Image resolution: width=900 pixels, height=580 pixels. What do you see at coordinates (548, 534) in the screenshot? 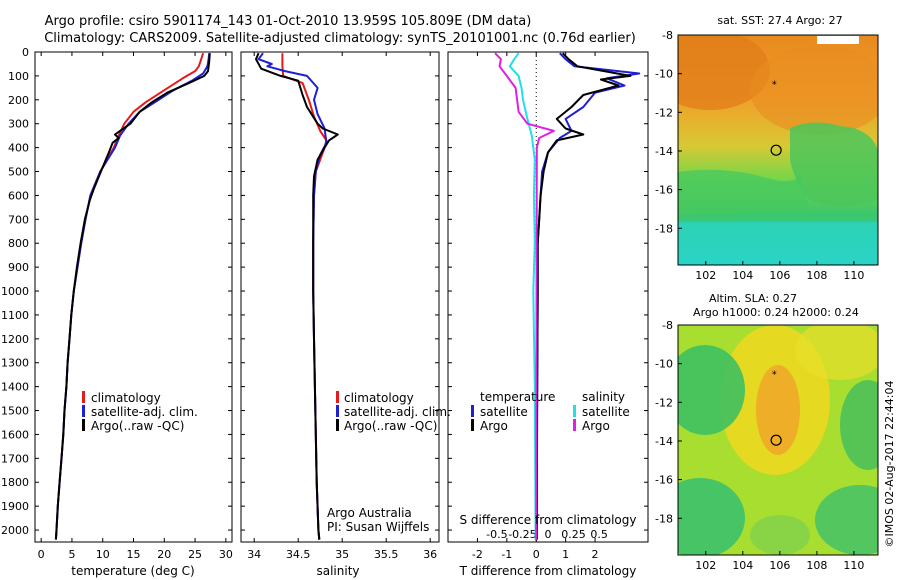
I see `s-tick-label: 0` at bounding box center [548, 534].